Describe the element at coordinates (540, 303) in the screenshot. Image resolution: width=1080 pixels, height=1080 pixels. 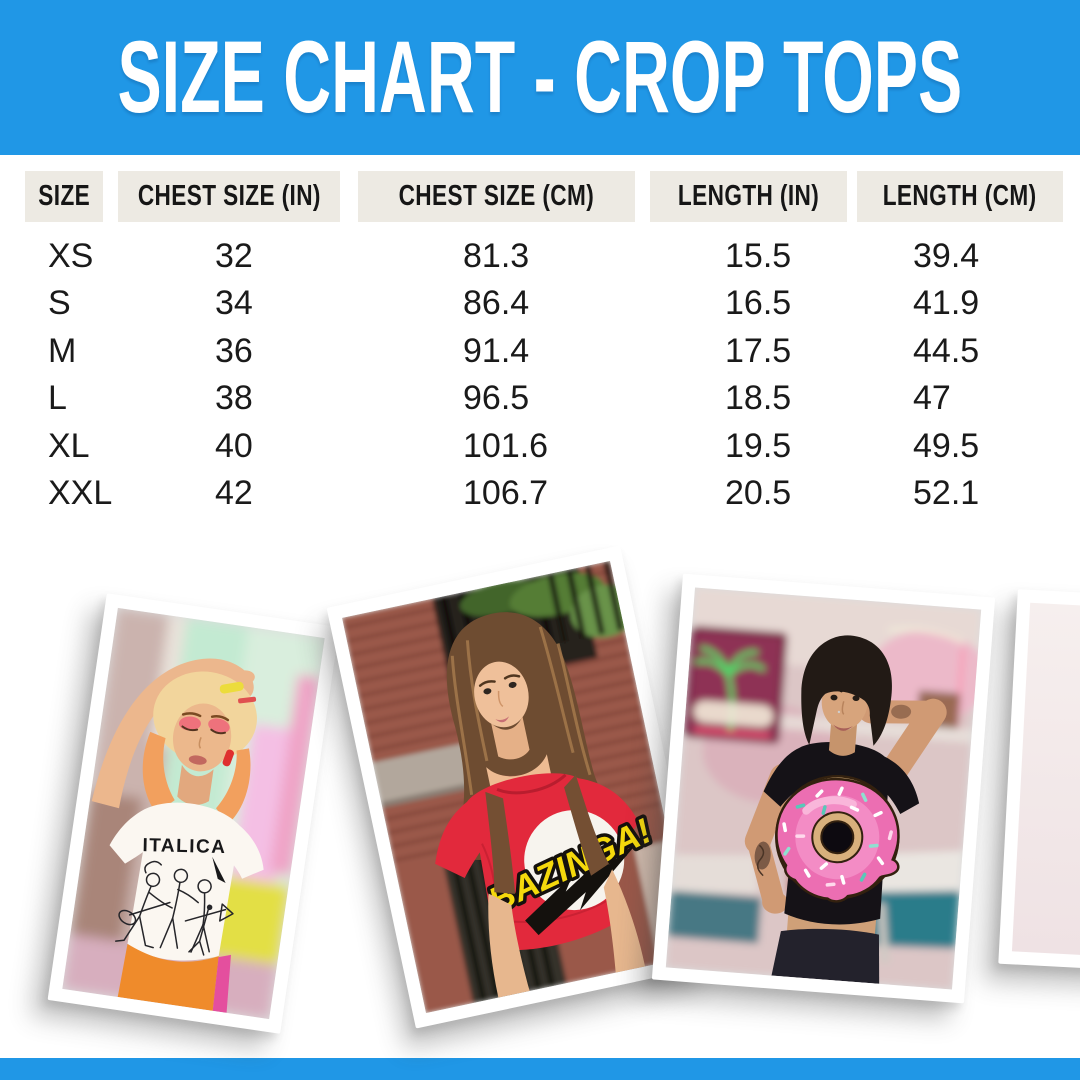
I see `table-row-s: S 34 86.4 16.5 41.9` at that location.